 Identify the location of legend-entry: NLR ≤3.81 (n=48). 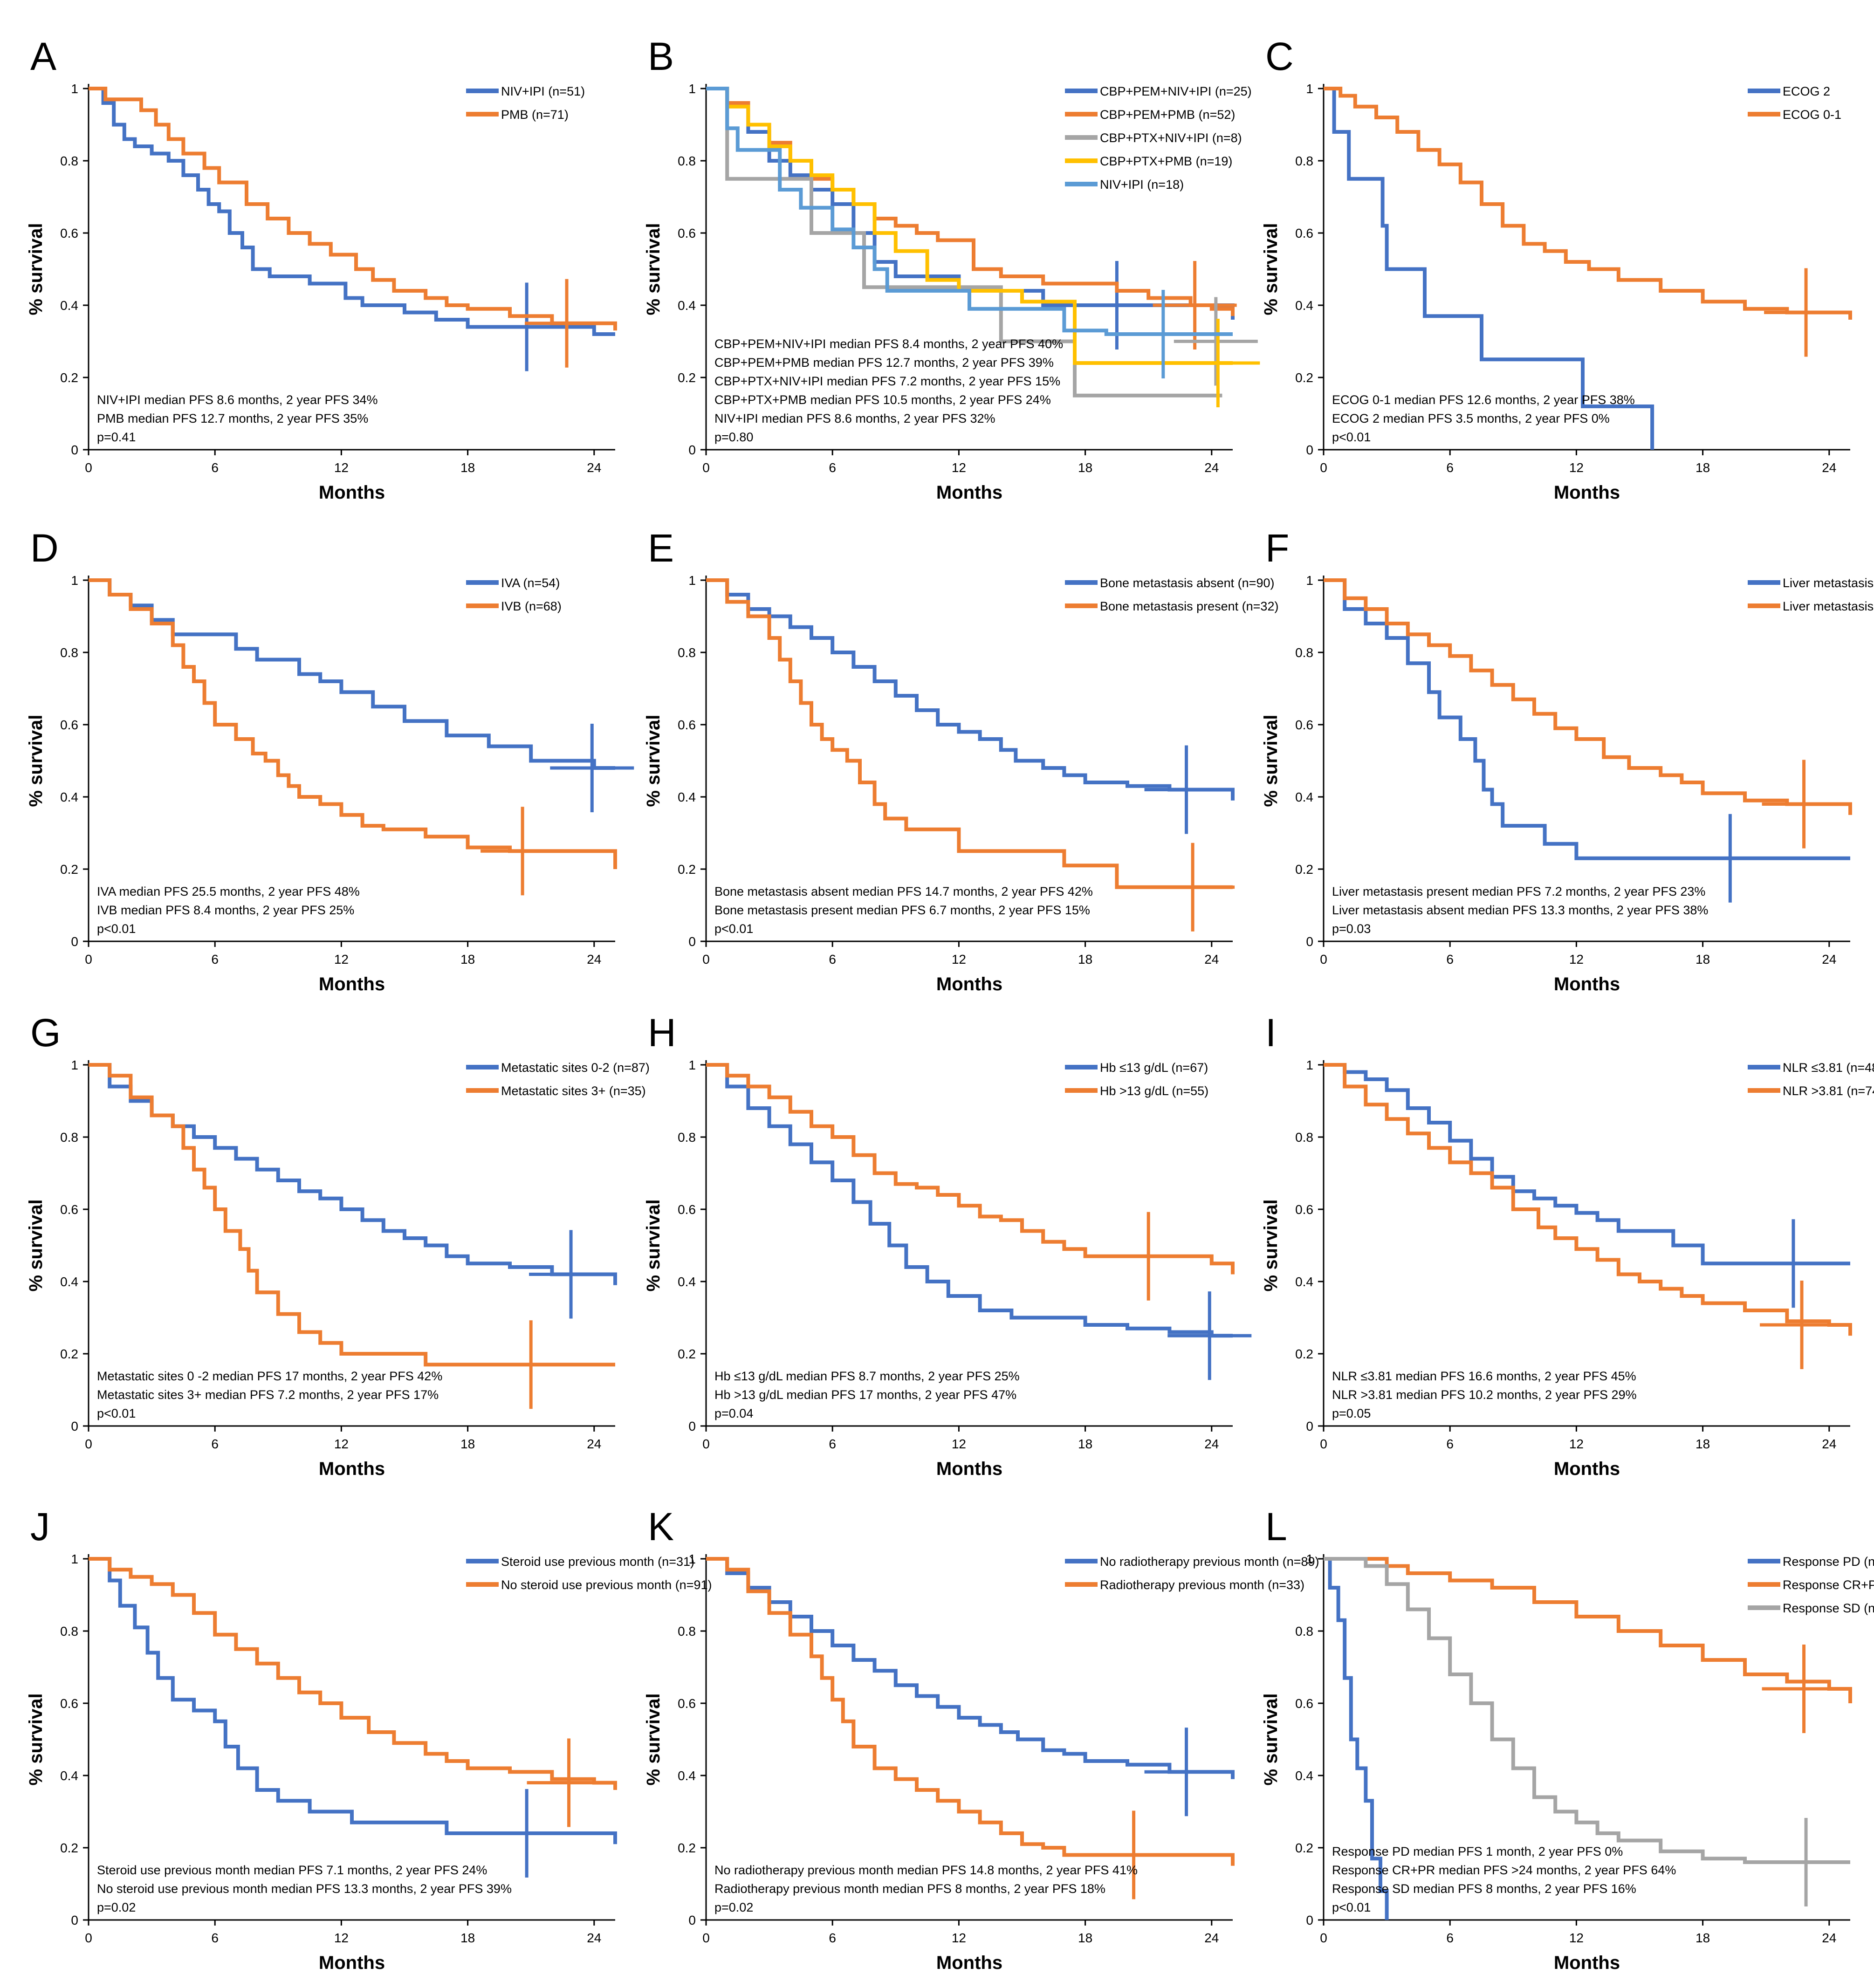
(1829, 1068).